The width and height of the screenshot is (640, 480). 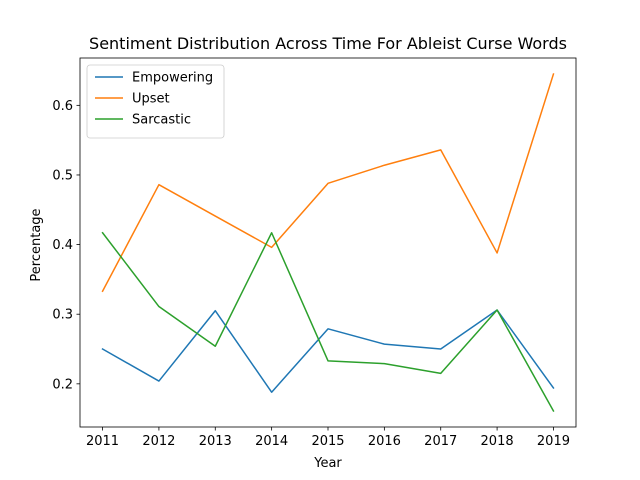 What do you see at coordinates (328, 351) in the screenshot?
I see `series-line-empowering` at bounding box center [328, 351].